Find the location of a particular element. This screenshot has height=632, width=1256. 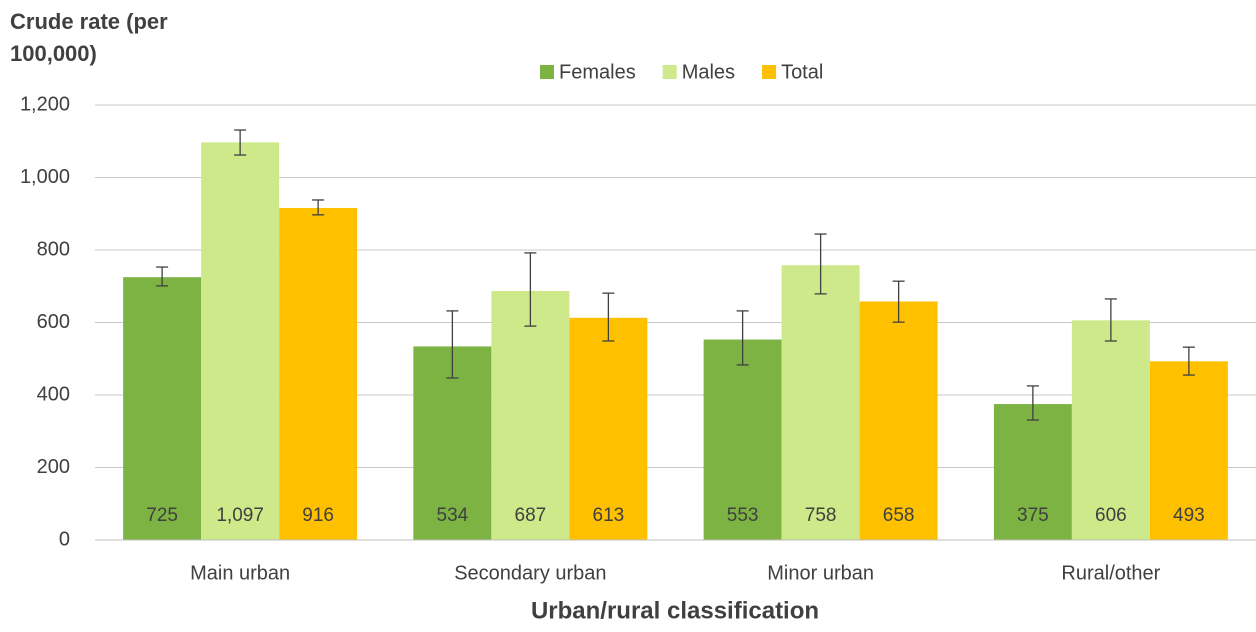

value-label: 613 is located at coordinates (609, 515).